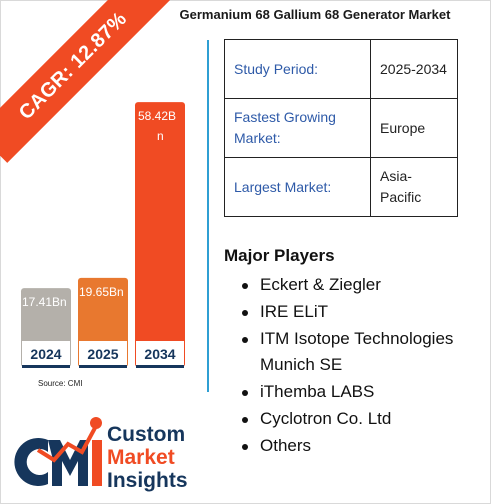 Image resolution: width=491 pixels, height=504 pixels. Describe the element at coordinates (44, 302) in the screenshot. I see `bar-value-label: 17.41Bn` at that location.